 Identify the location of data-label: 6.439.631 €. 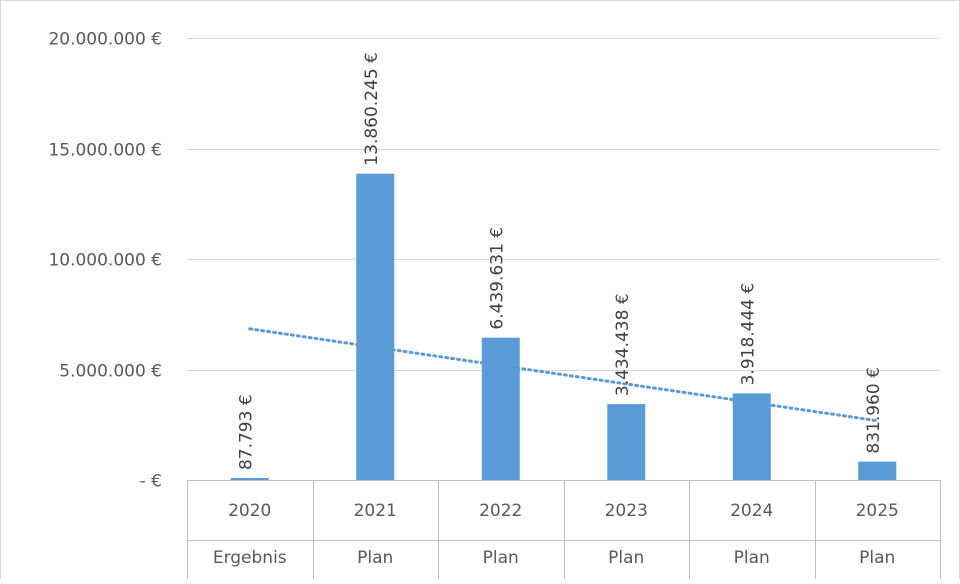
(498, 278).